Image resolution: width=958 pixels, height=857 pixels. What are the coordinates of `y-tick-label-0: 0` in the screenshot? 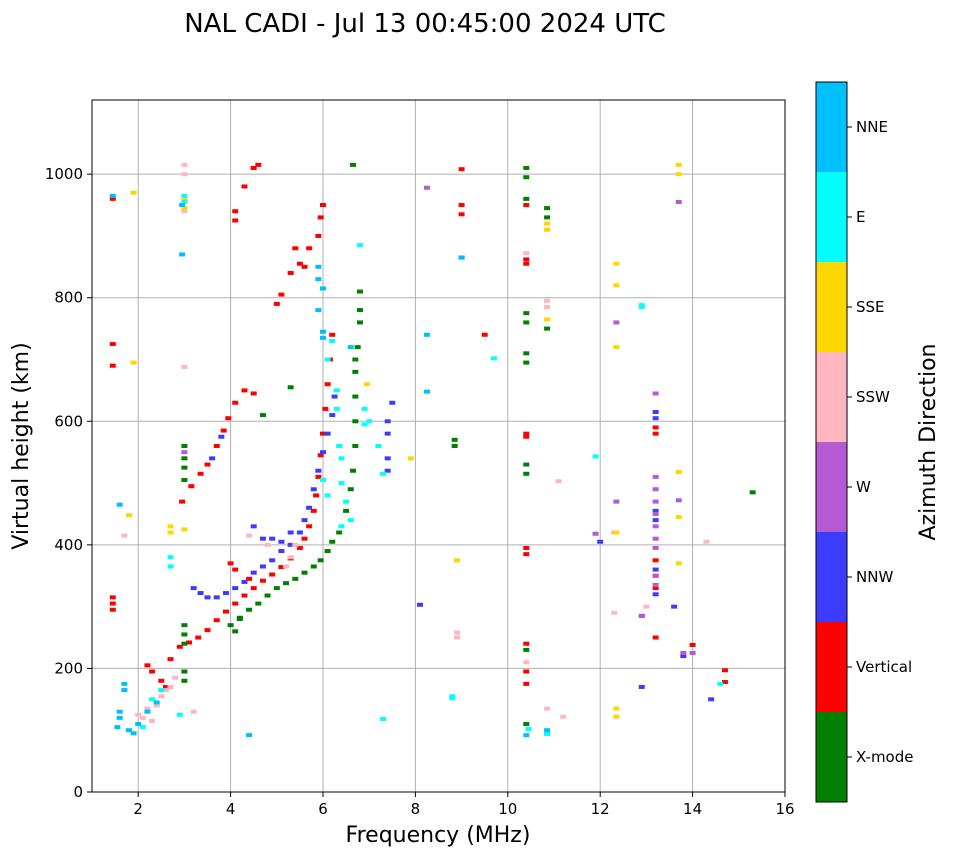 It's located at (78, 792).